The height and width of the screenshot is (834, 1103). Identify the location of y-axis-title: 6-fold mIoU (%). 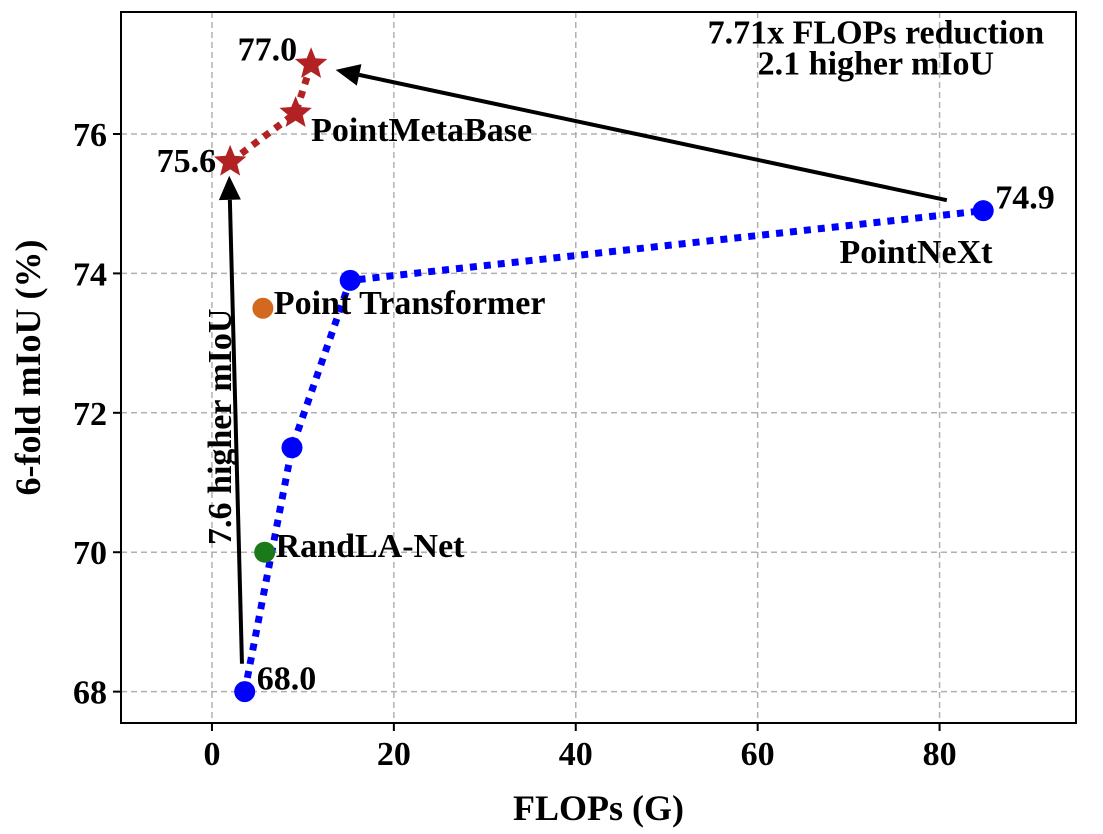
(28, 368).